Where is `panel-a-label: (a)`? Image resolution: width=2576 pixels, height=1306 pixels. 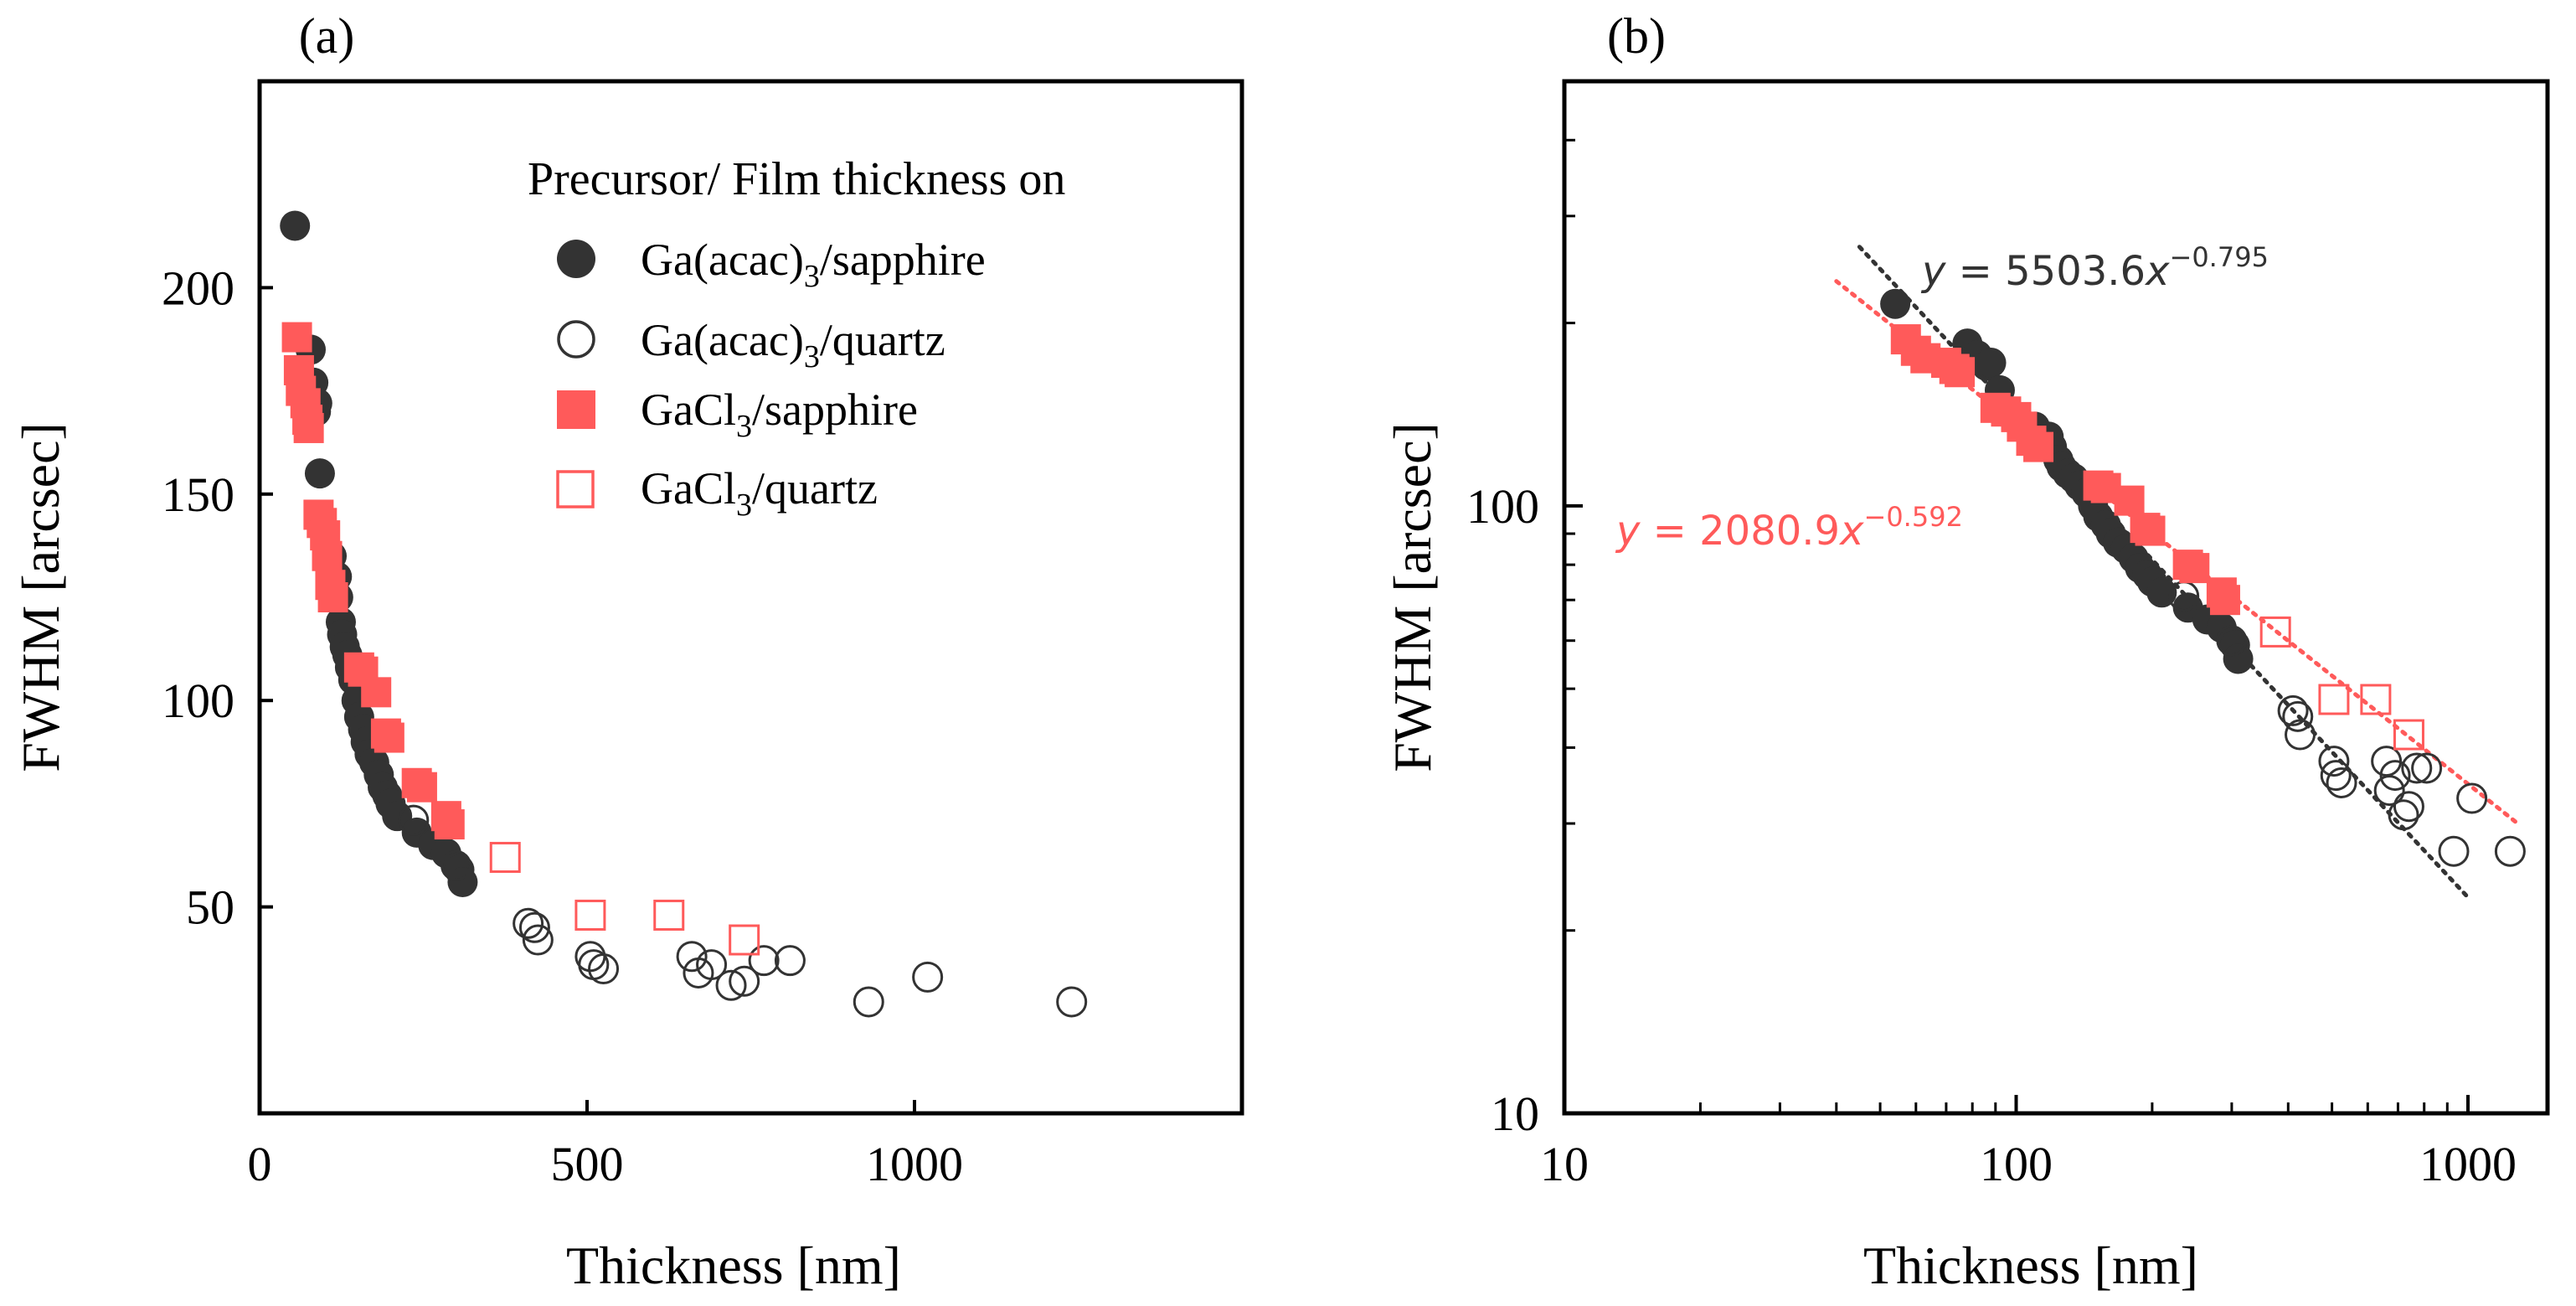 panel-a-label: (a) is located at coordinates (327, 36).